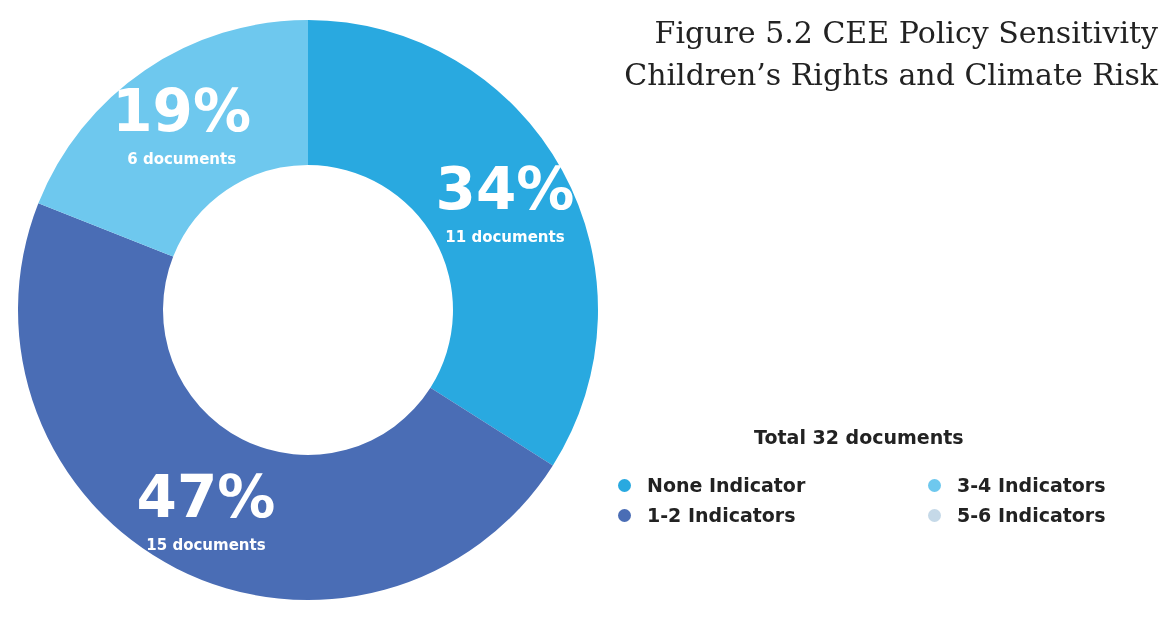 This screenshot has width=1166, height=622. I want to click on data-label: 34%, so click(505, 188).